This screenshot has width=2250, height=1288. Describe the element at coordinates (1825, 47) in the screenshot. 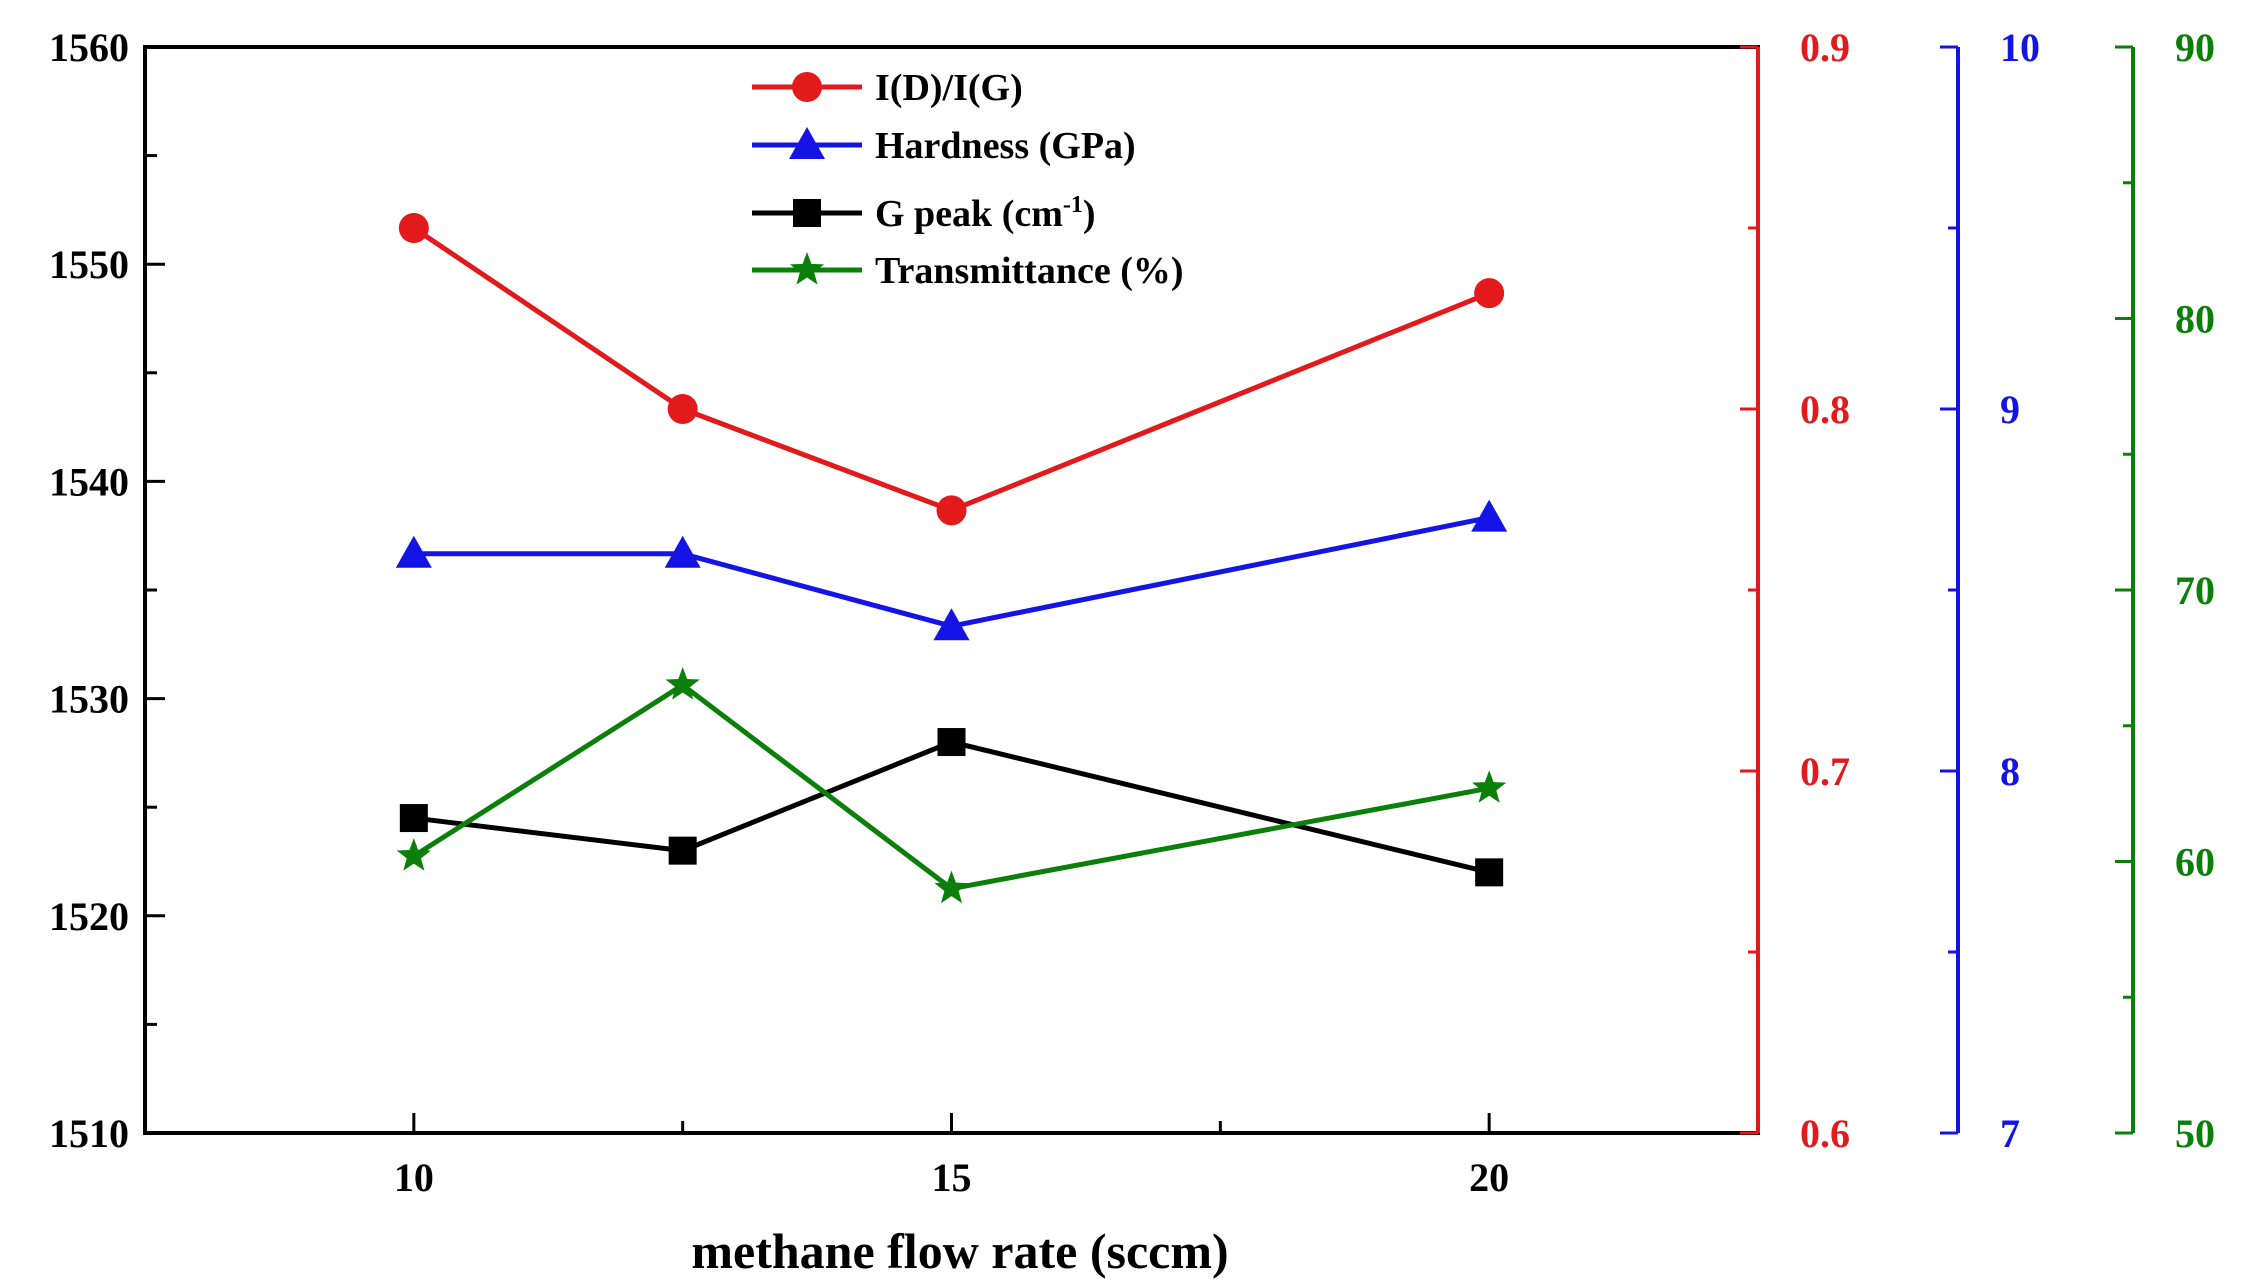

I see `red-tick-label: 0.9` at that location.